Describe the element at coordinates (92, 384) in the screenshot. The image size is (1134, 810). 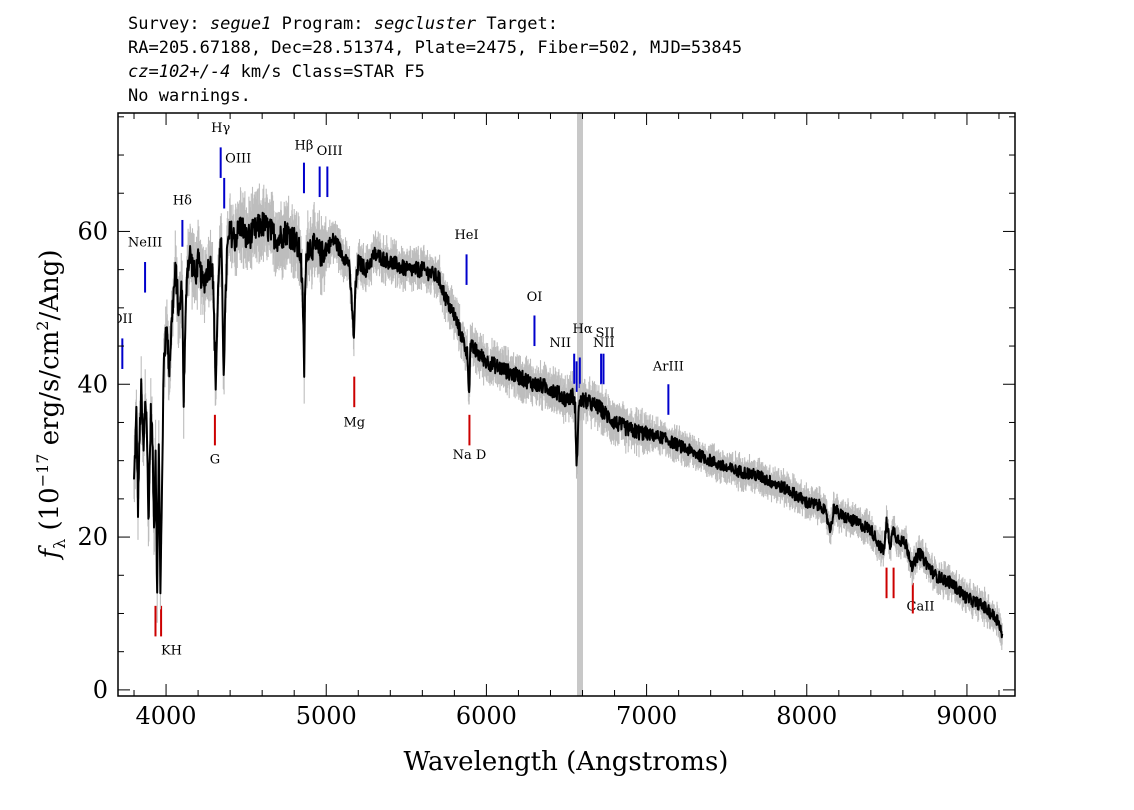
I see `y-tick-label: 40` at that location.